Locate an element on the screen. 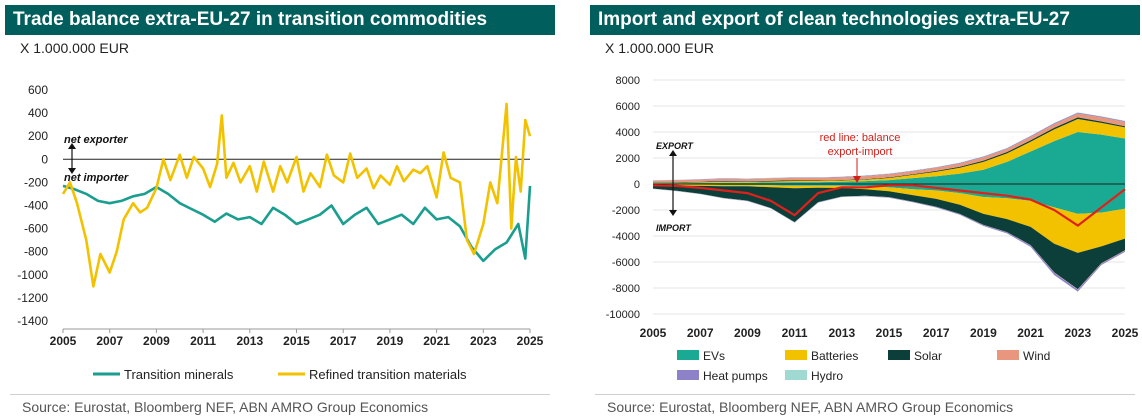 The image size is (1142, 420). balance-note-line1: red line: balance is located at coordinates (860, 138).